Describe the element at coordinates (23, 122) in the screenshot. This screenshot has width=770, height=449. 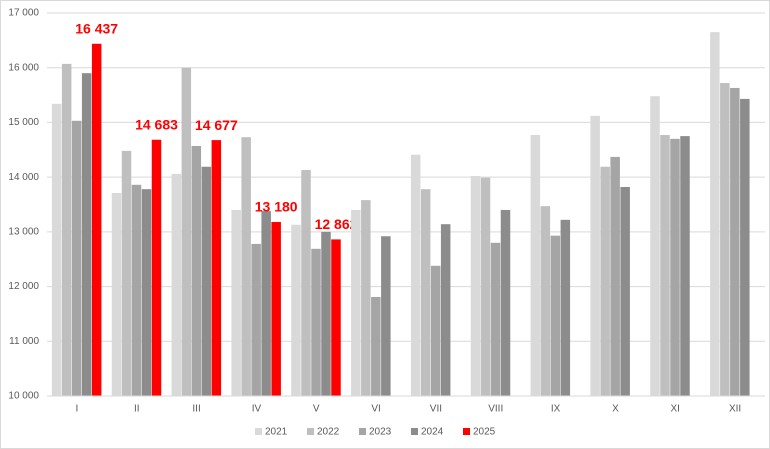
I see `y-tick-label: 15 000` at that location.